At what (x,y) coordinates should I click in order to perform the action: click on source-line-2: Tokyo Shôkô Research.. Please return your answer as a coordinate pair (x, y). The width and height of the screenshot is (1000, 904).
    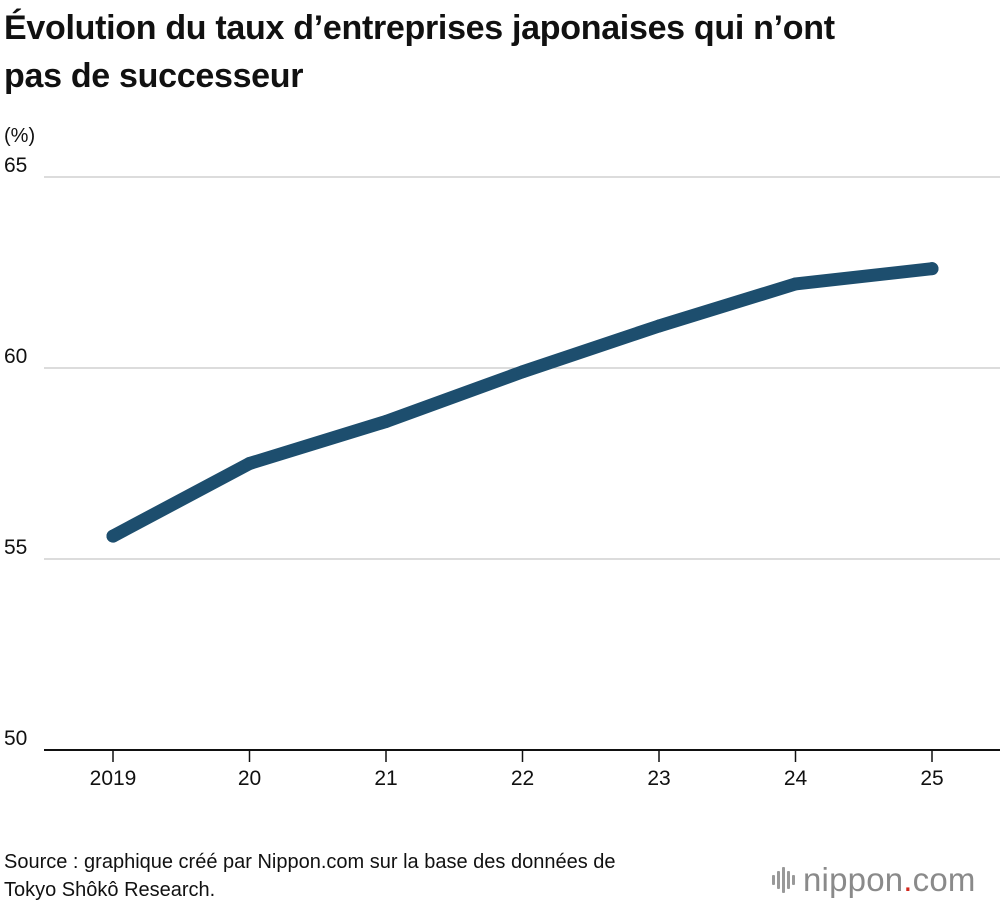
    Looking at the image, I should click on (110, 890).